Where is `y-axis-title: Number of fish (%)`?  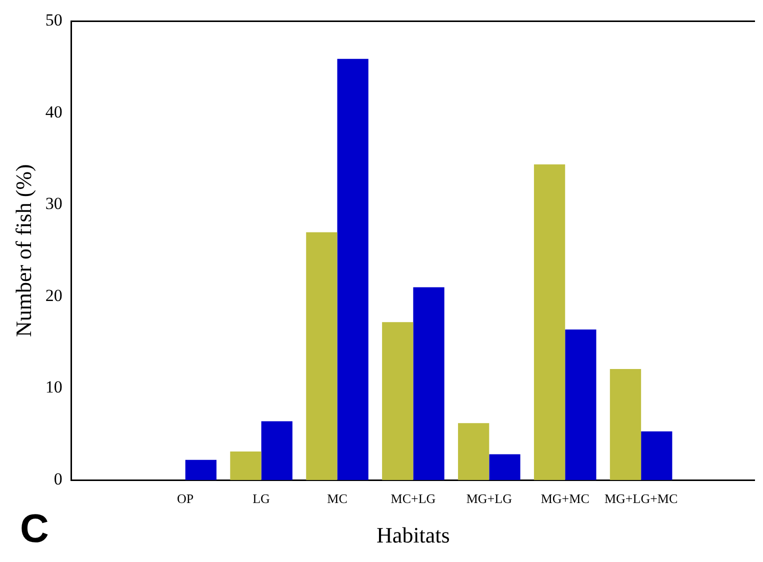
y-axis-title: Number of fish (%) is located at coordinates (23, 251).